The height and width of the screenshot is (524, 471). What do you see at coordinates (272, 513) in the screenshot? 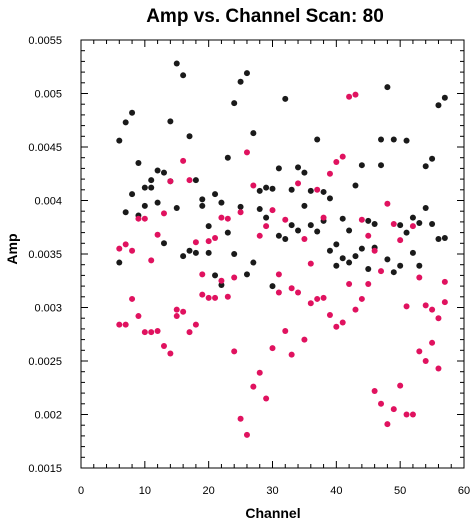
I see `x-axis-label: Channel` at bounding box center [272, 513].